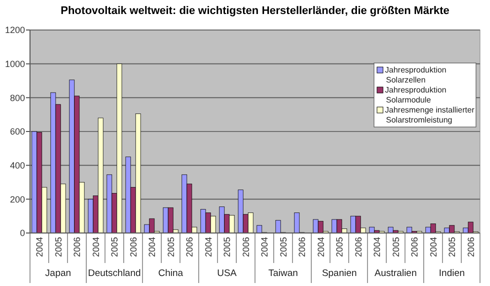  Describe the element at coordinates (415, 95) in the screenshot. I see `legend-label: Jahresproduktion Solarmodule` at that location.